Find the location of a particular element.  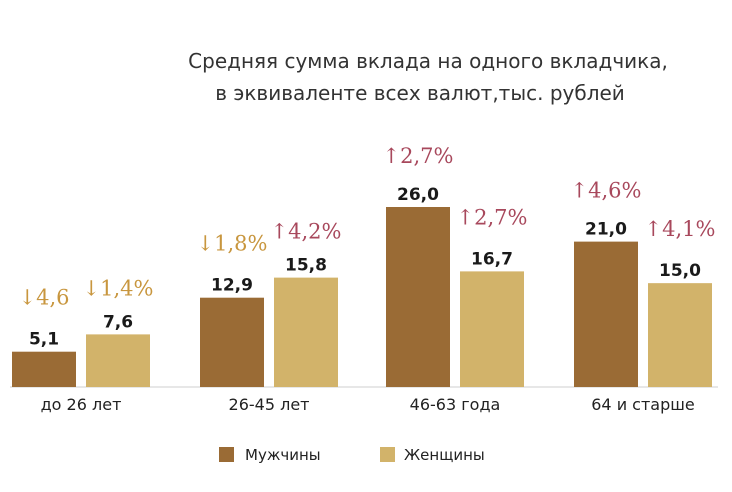

category-label-0: до 26 лет is located at coordinates (81, 404).